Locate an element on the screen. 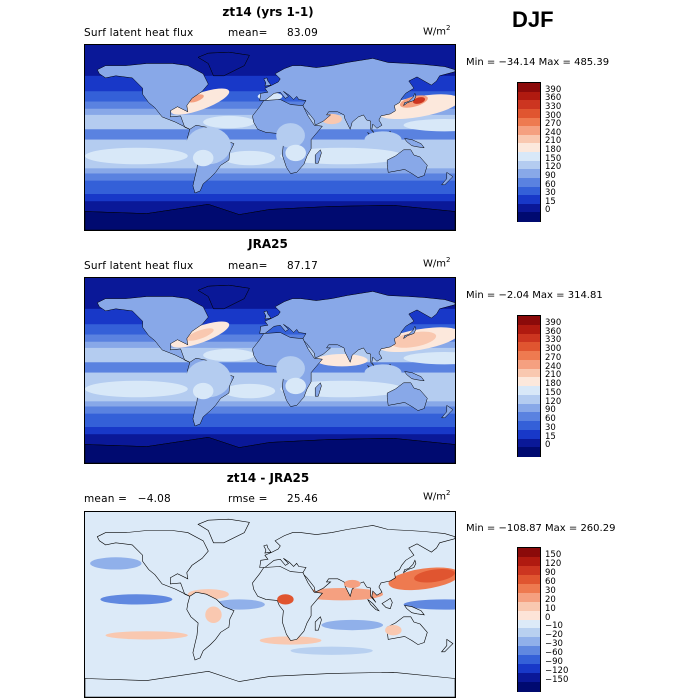  panel-1-mean-value: 83.09 is located at coordinates (303, 33).